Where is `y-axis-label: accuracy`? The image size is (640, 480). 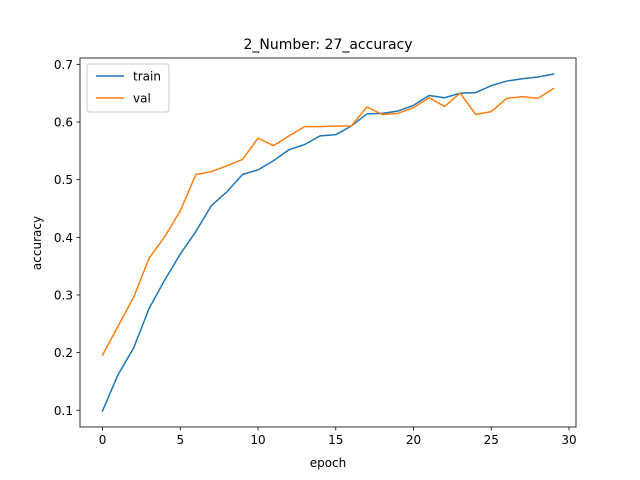
y-axis-label: accuracy is located at coordinates (37, 243).